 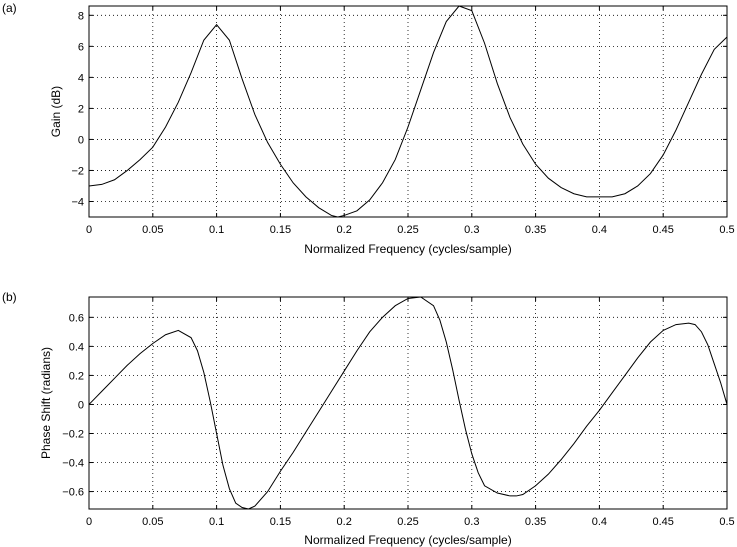 What do you see at coordinates (73, 464) in the screenshot?
I see `y-tick-label: −0.4` at bounding box center [73, 464].